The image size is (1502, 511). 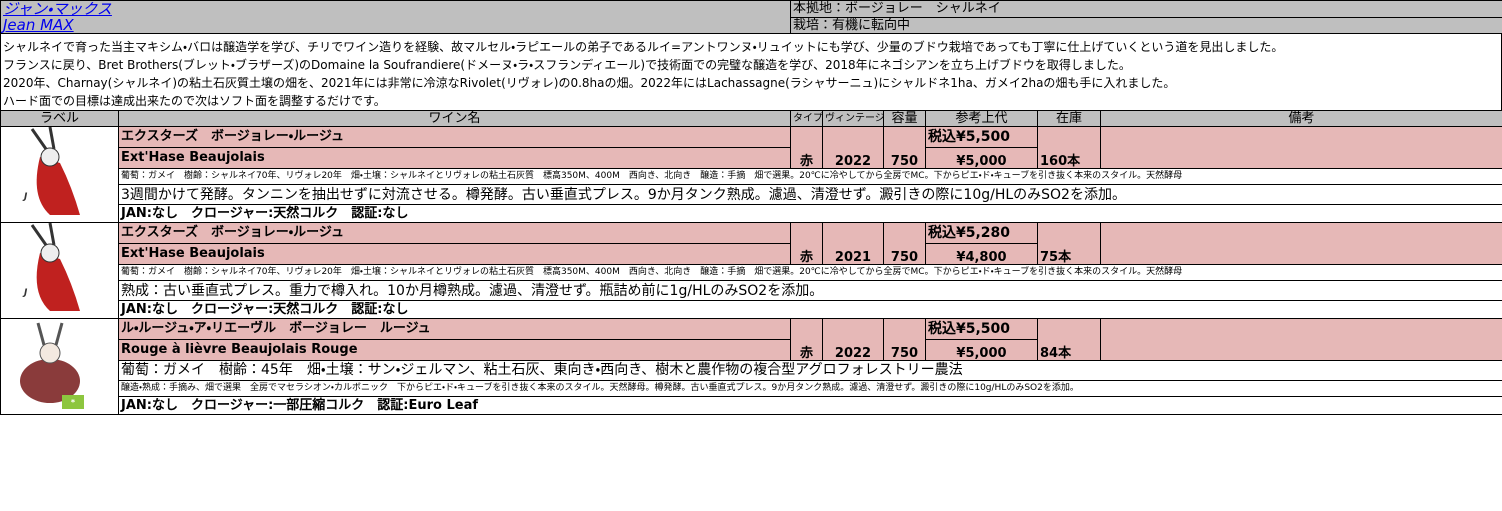 What do you see at coordinates (1069, 243) in the screenshot?
I see `stock: 75本` at bounding box center [1069, 243].